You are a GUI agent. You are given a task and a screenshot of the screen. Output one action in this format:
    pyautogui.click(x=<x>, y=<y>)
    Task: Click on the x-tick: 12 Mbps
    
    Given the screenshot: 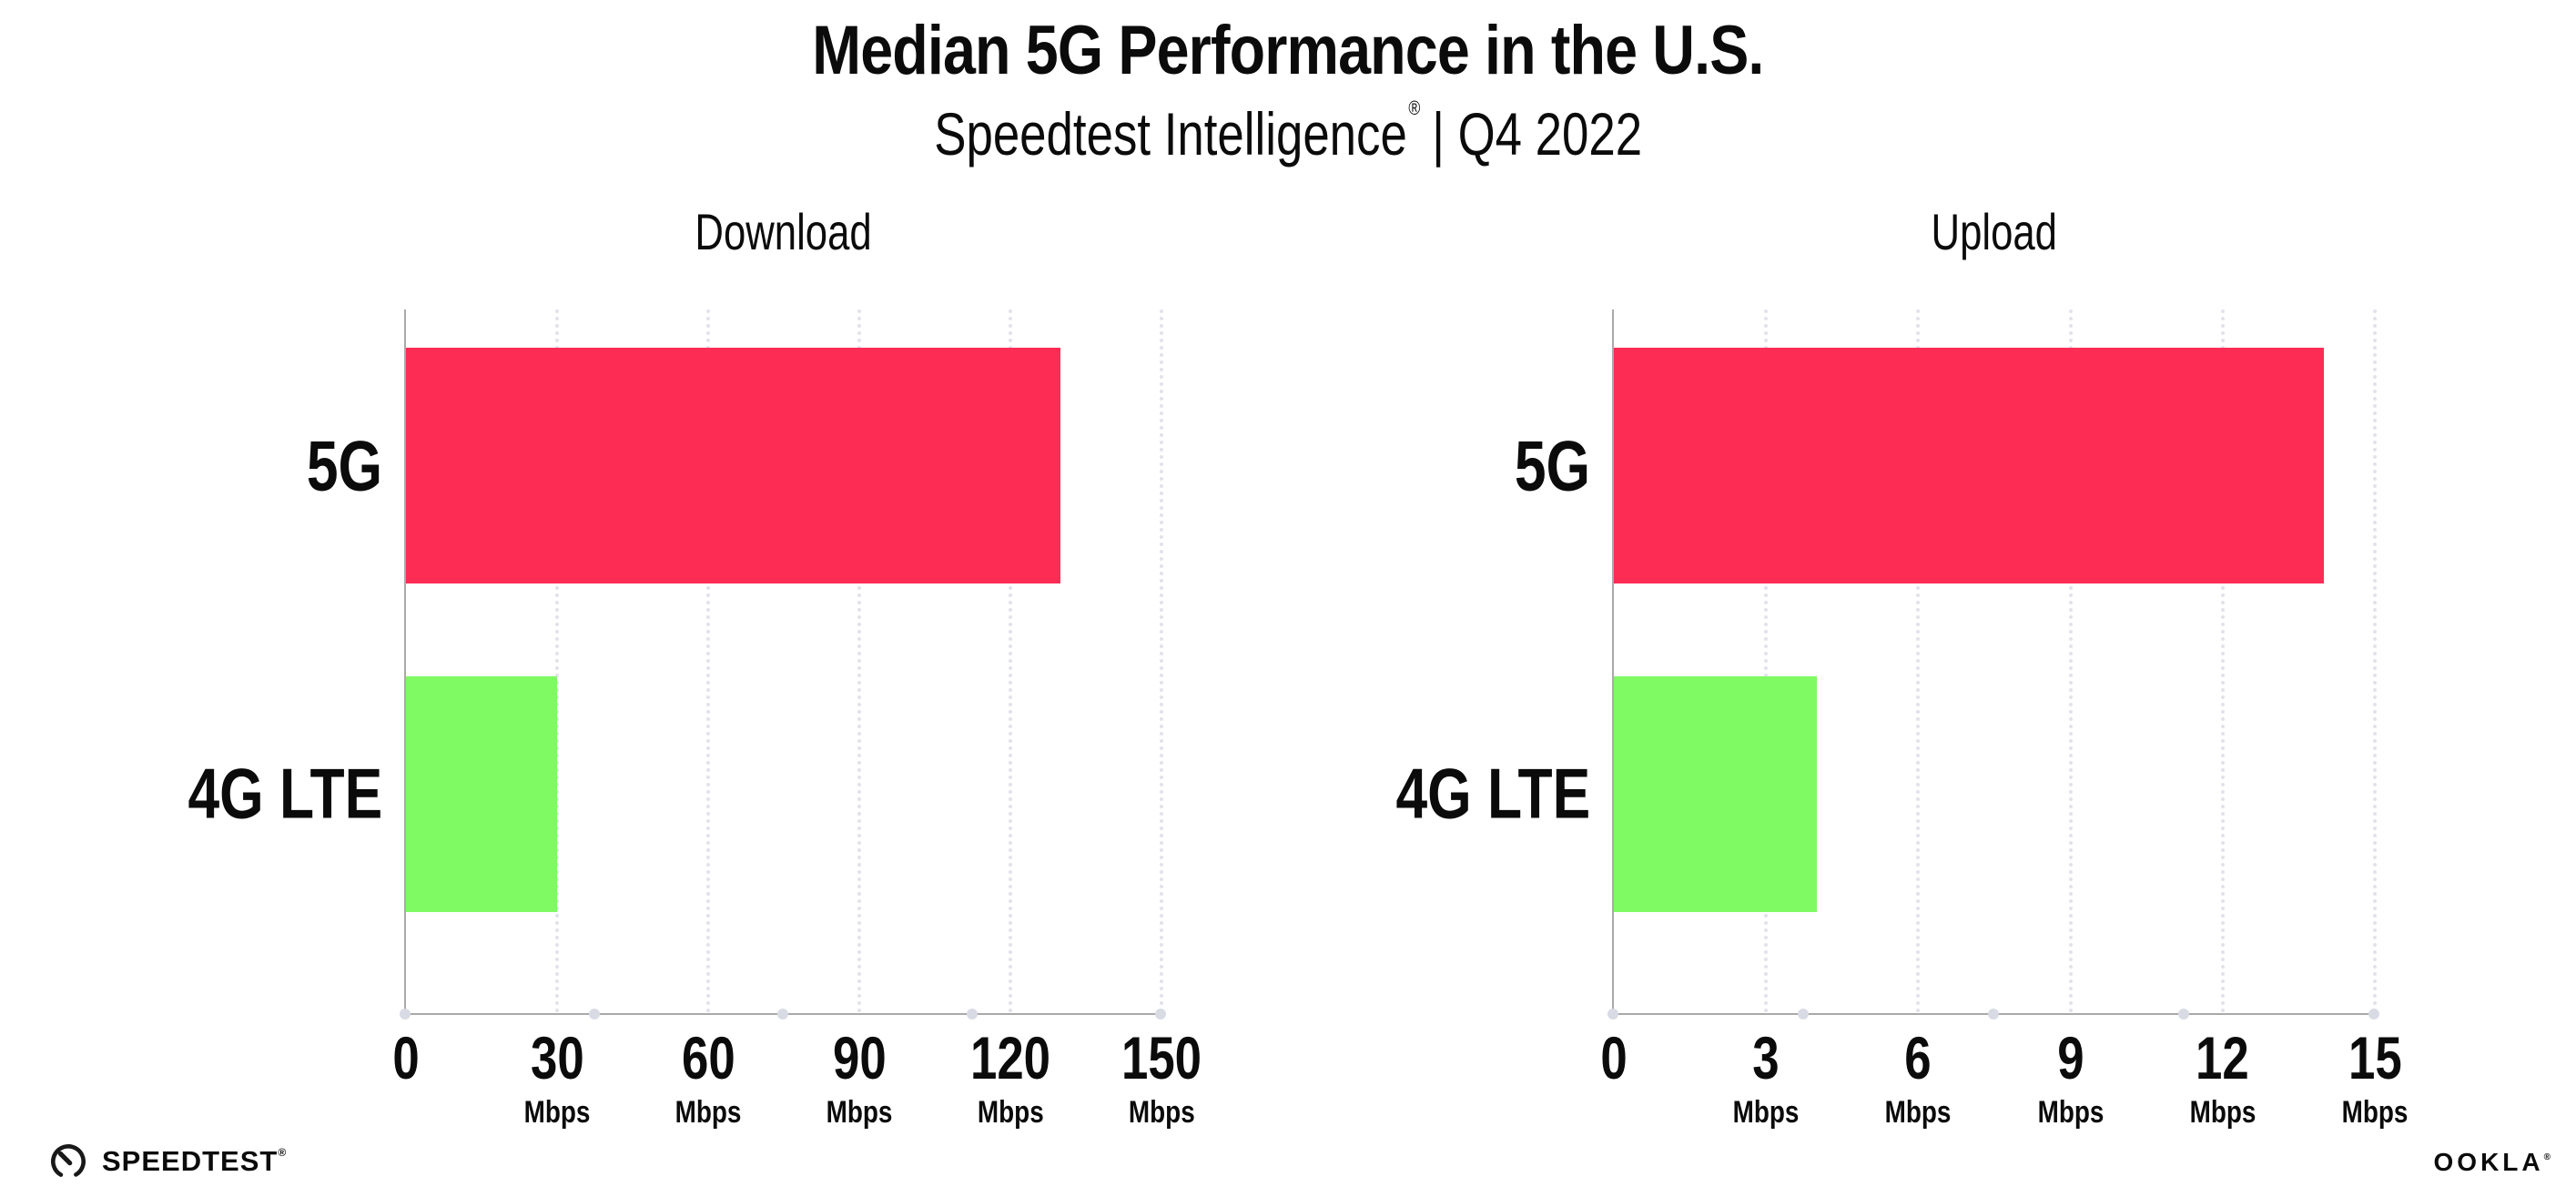 What is the action you would take?
    pyautogui.click(x=2222, y=1078)
    